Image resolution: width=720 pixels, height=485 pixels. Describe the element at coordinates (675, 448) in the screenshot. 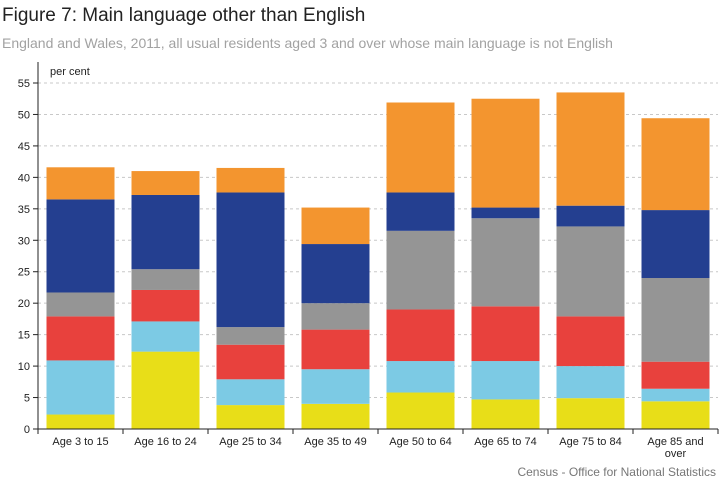

I see `x-tick-label: Age 85 and over` at that location.